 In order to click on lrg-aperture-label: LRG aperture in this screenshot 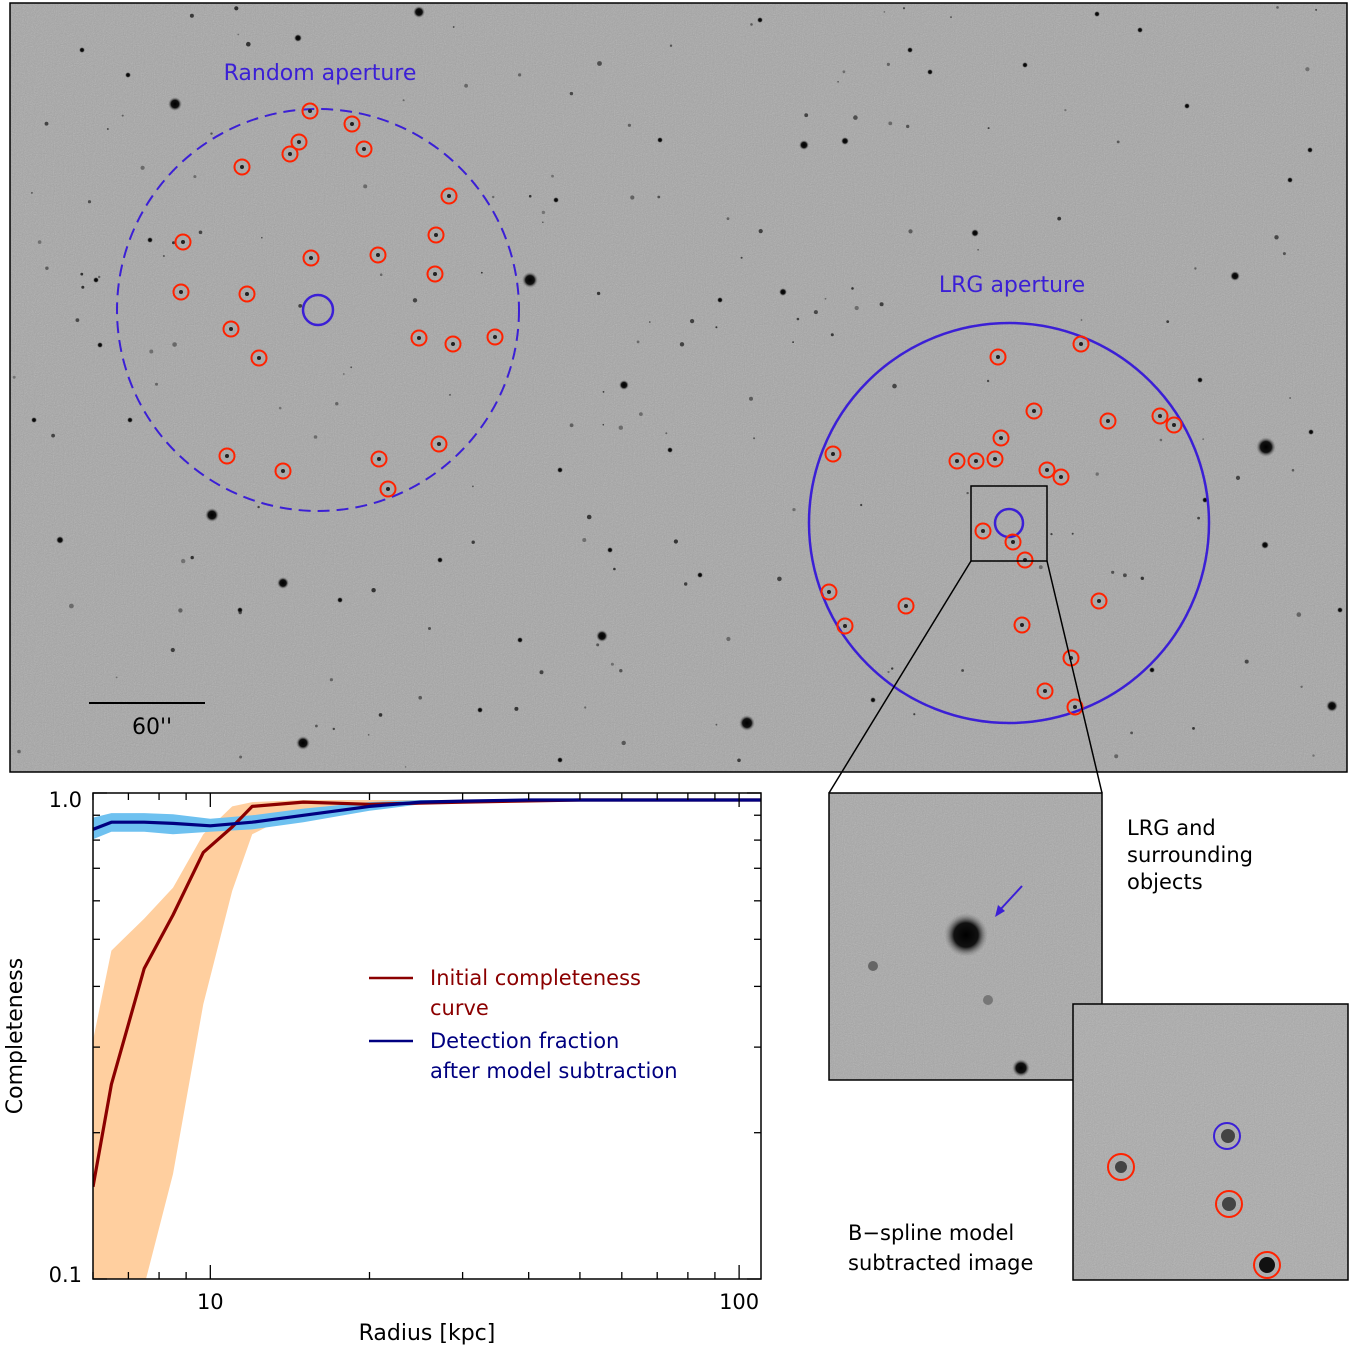, I will do `click(1012, 285)`.